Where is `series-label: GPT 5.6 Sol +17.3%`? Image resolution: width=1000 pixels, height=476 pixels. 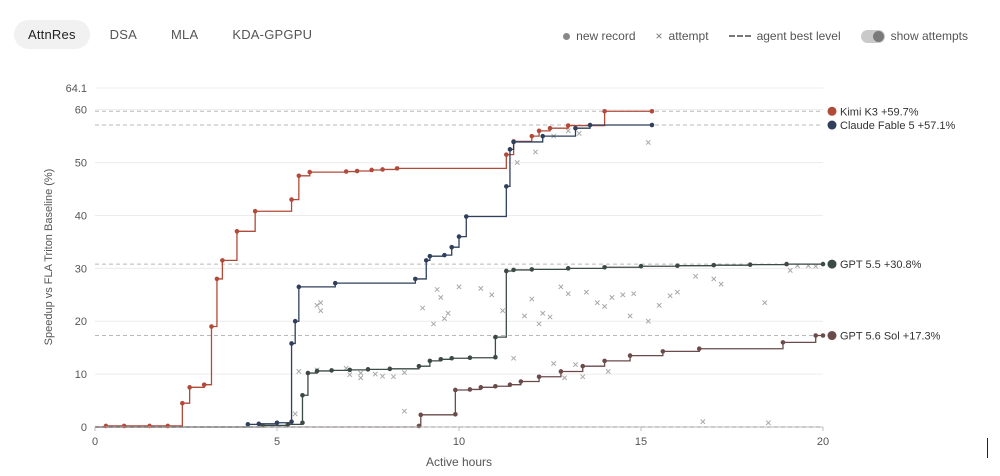 series-label: GPT 5.6 Sol +17.3% is located at coordinates (890, 337).